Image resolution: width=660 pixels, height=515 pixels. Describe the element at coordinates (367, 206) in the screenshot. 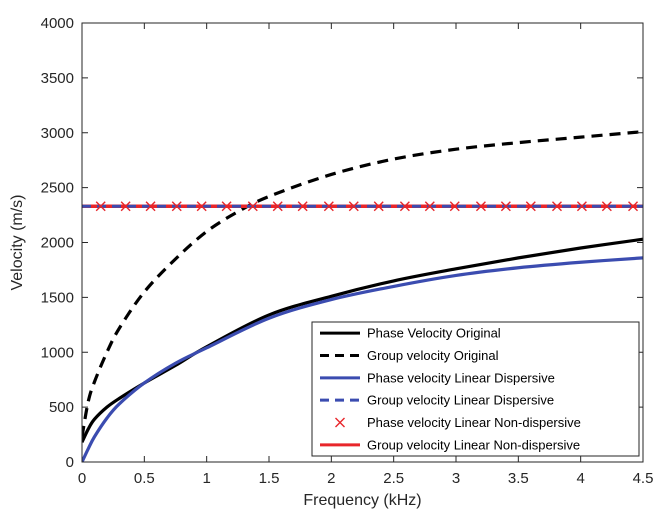

I see `series-5-markers` at that location.